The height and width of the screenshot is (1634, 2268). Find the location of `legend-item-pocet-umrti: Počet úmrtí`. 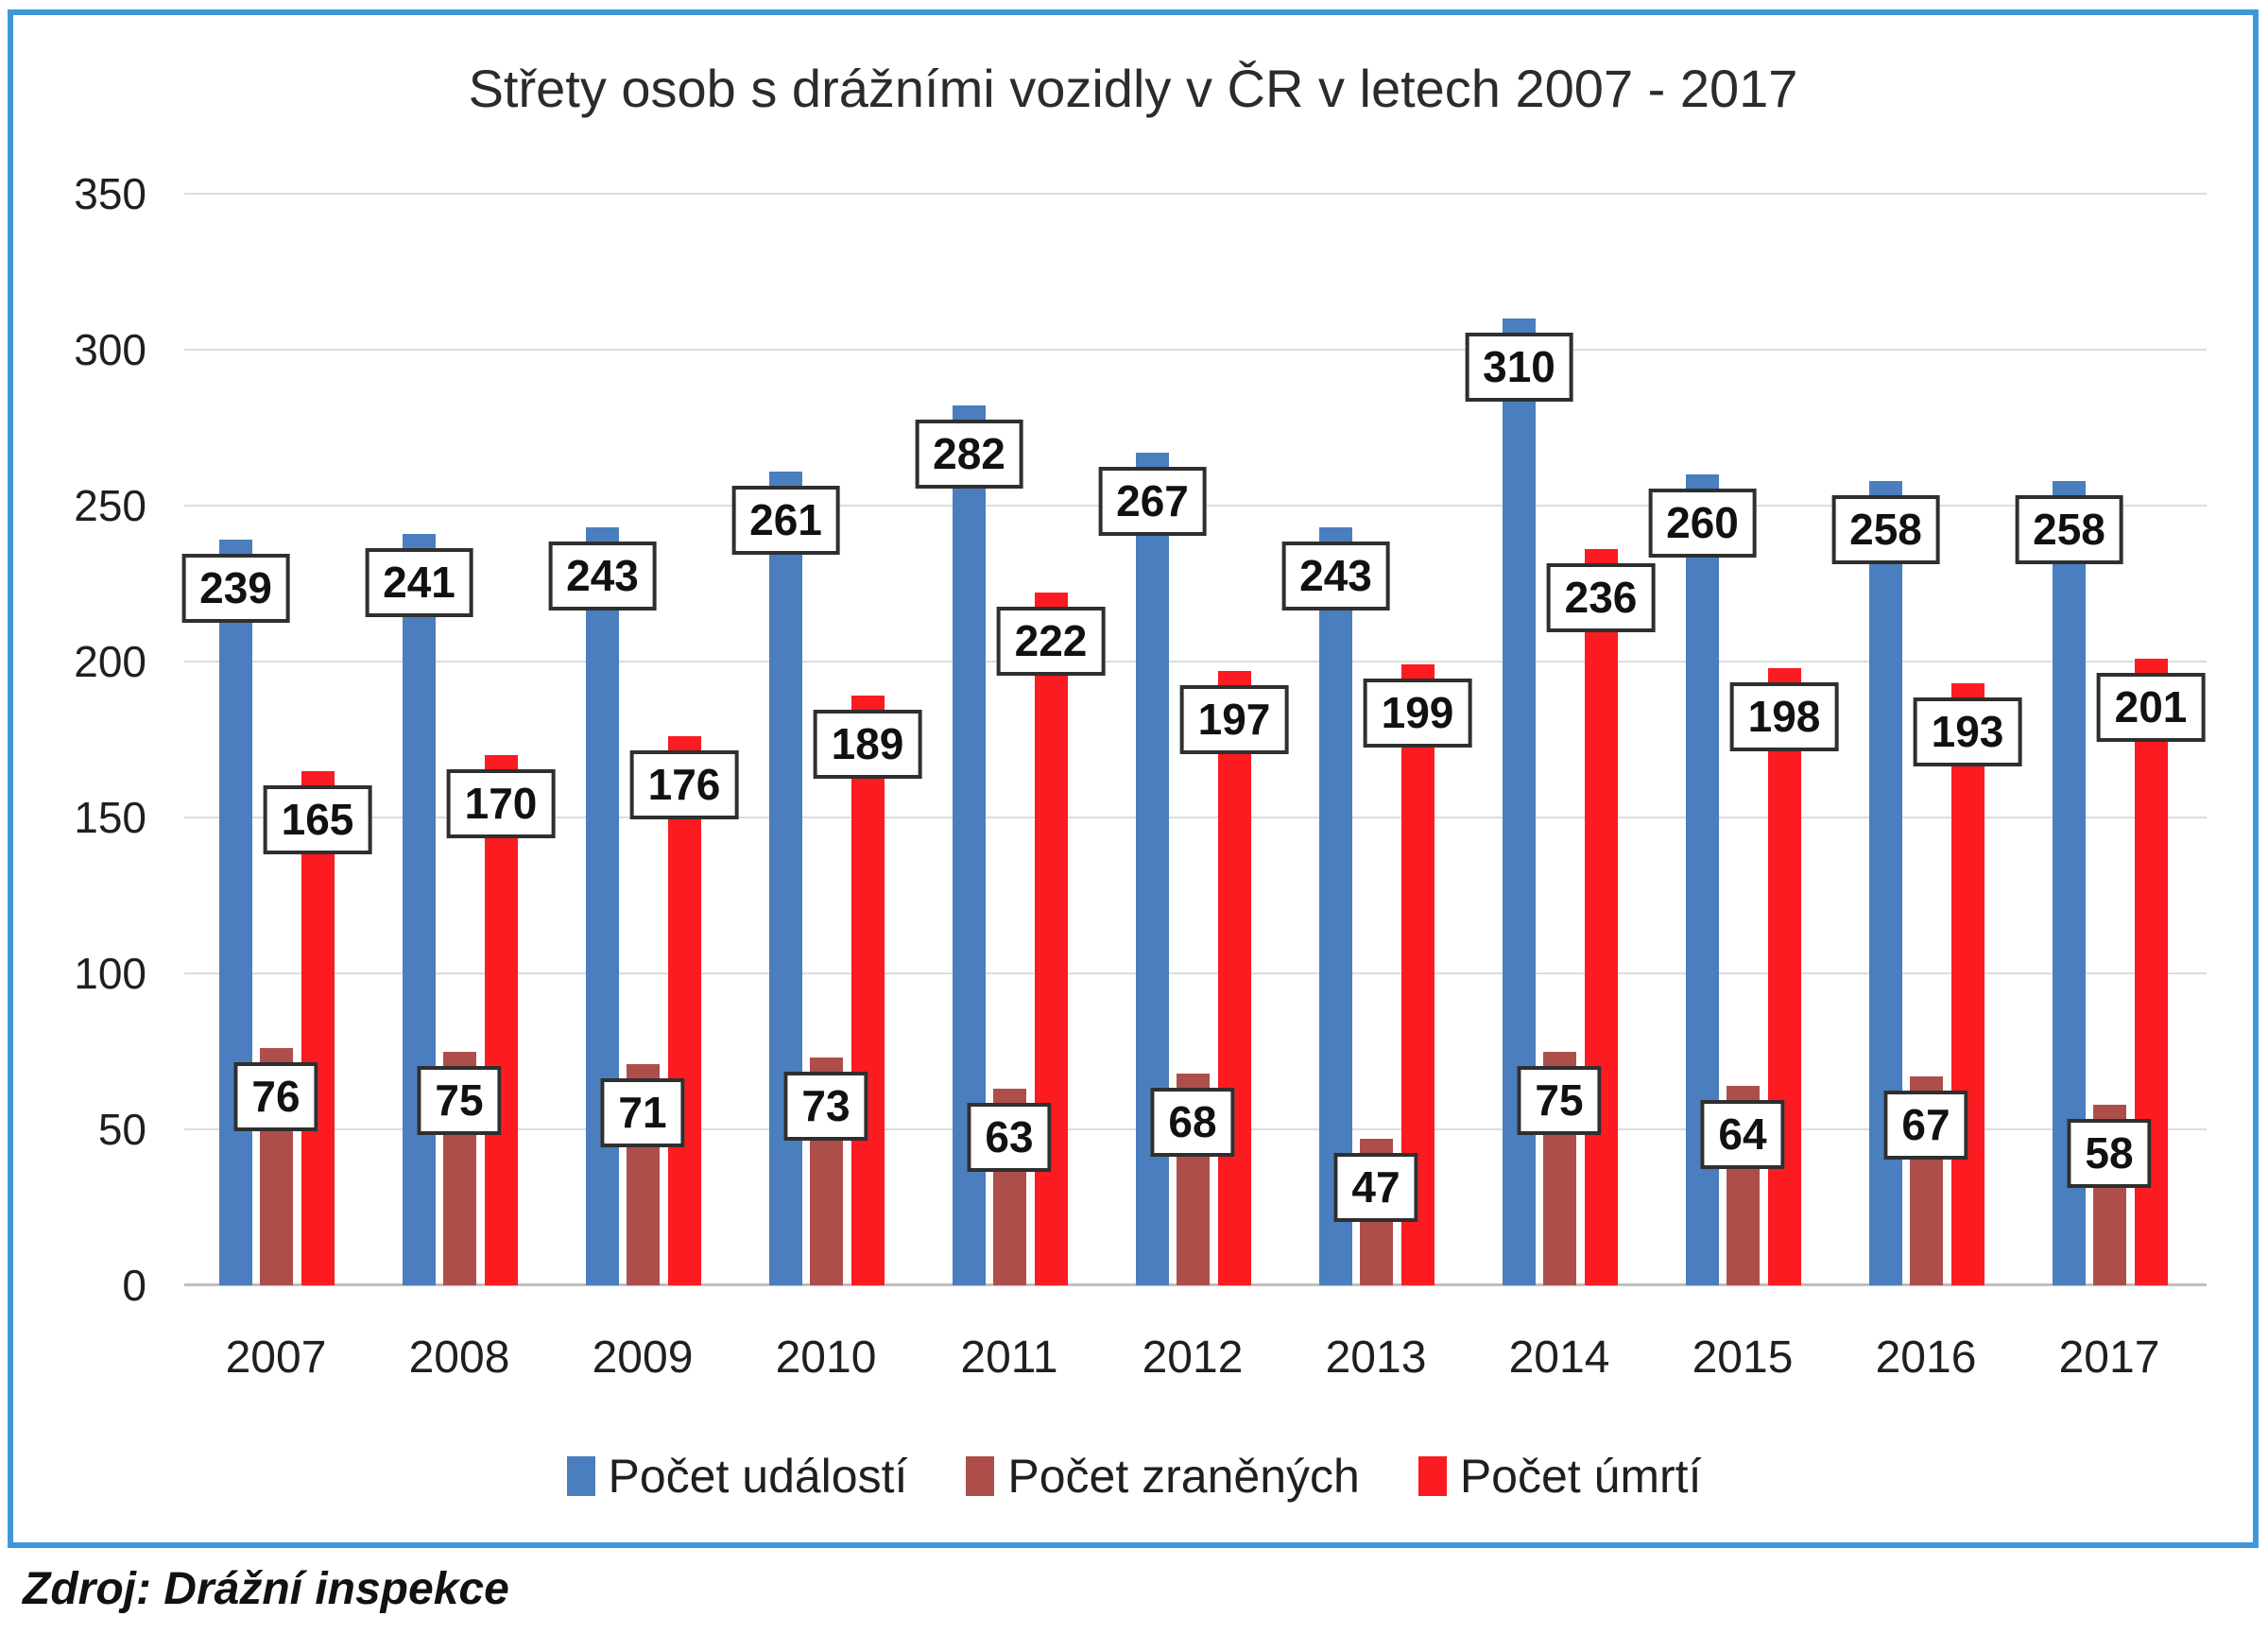

legend-item-pocet-umrti: Počet úmrtí is located at coordinates (1560, 1477).